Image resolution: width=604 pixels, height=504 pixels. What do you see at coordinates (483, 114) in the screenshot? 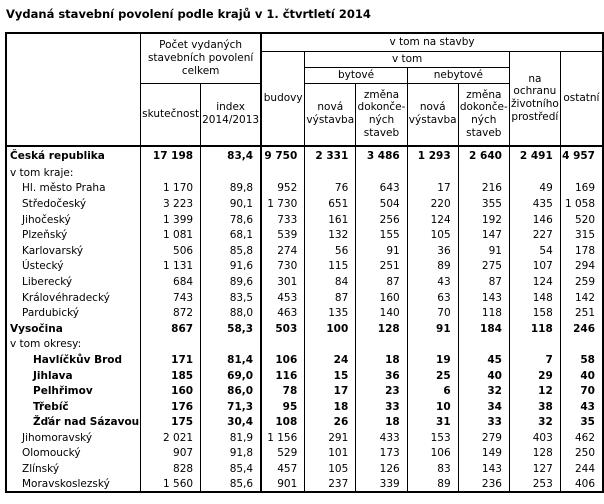
I see `header-nebytove-zmena: změna dokonče- ných staveb` at bounding box center [483, 114].